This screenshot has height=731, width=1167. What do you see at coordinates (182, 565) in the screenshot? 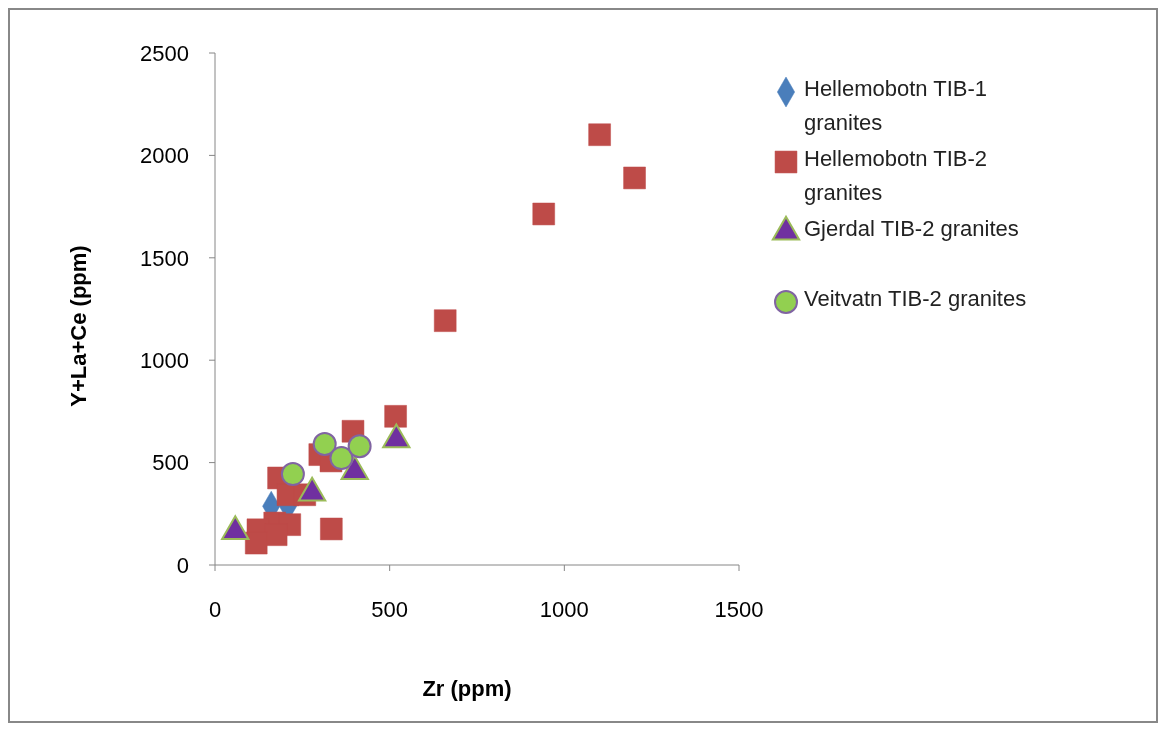
I see `y-tick-label: 0` at bounding box center [182, 565].